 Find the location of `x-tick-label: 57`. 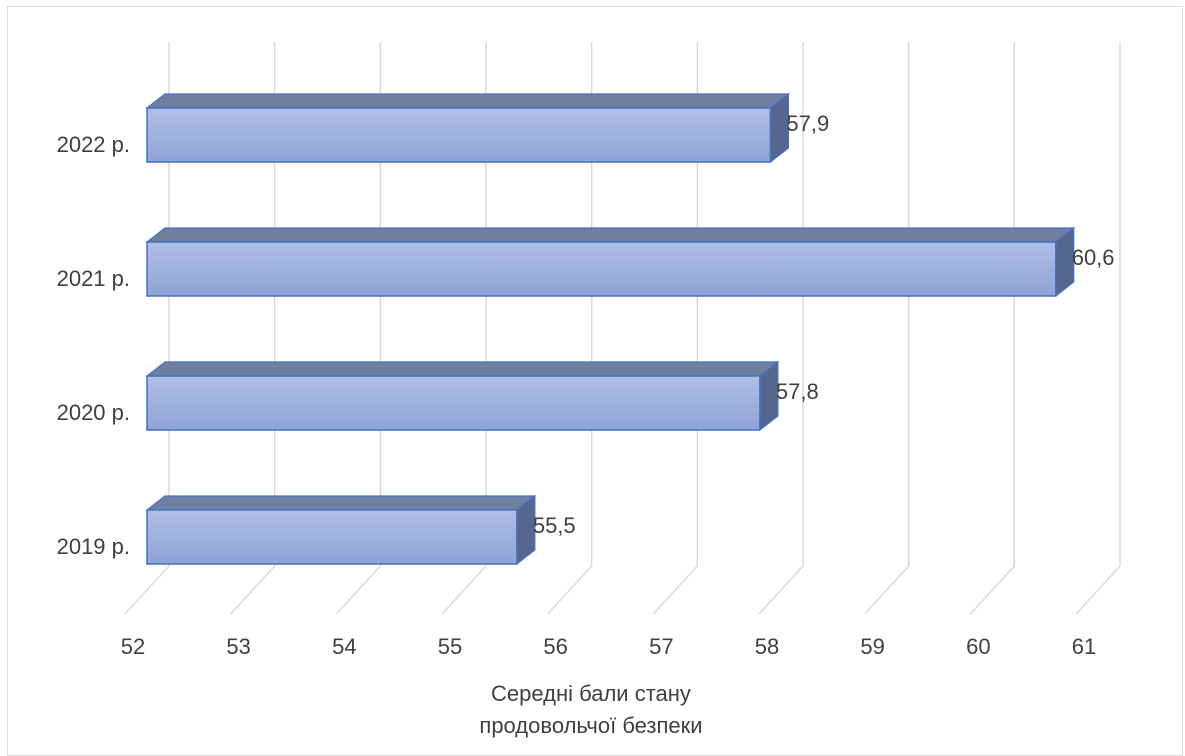

x-tick-label: 57 is located at coordinates (661, 646).